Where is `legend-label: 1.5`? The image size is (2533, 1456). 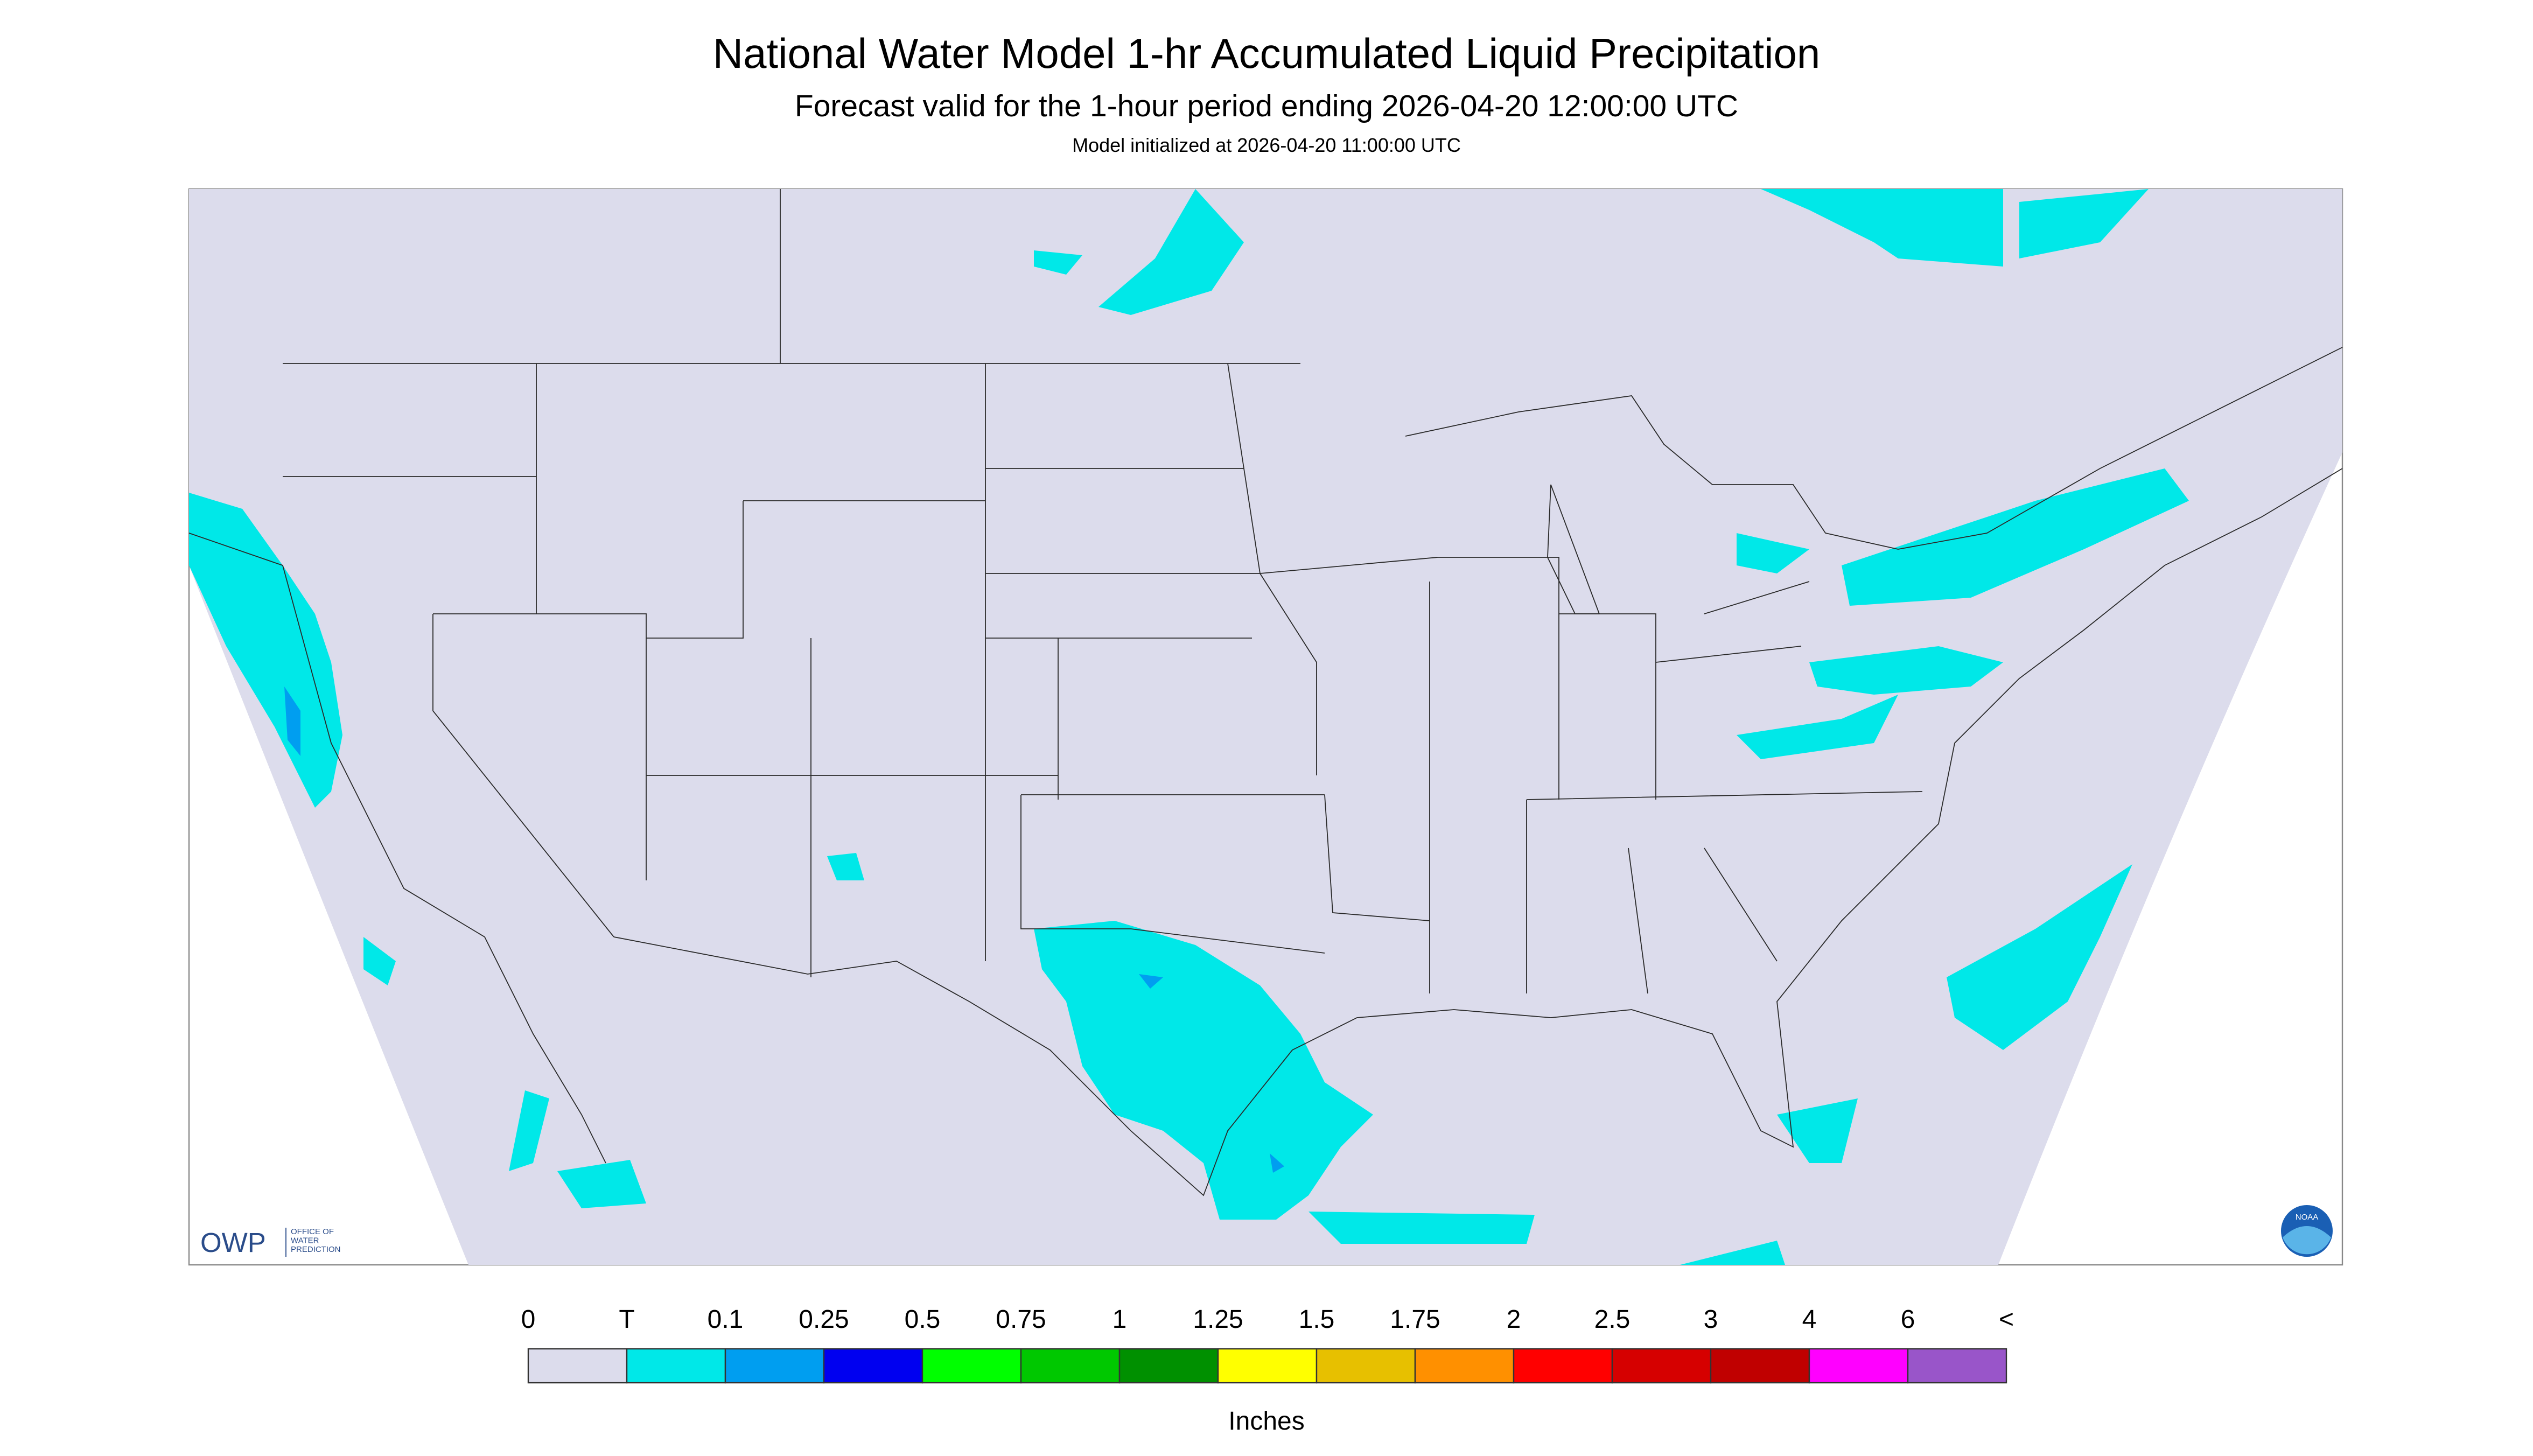 legend-label: 1.5 is located at coordinates (1317, 1319).